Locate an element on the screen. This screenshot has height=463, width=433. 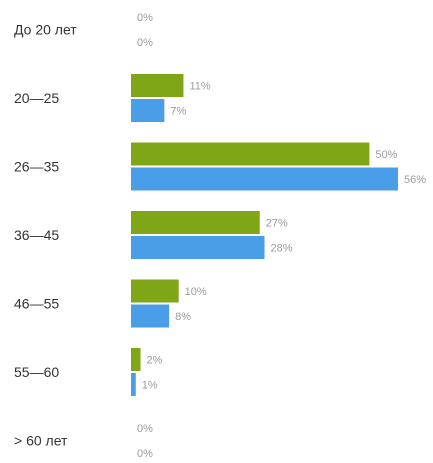
category-label: 20—25 is located at coordinates (36, 98).